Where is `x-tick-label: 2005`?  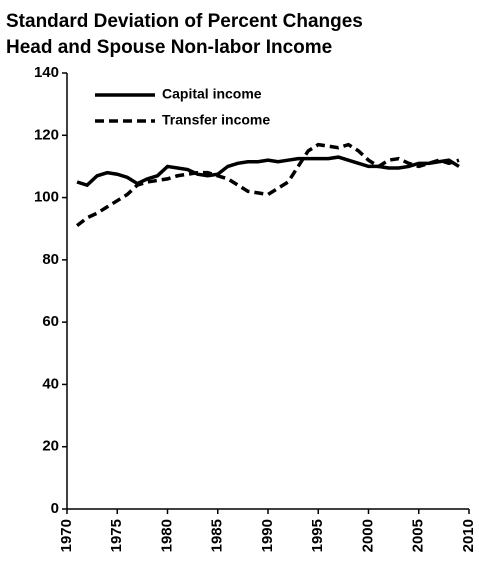
x-tick-label: 2005 is located at coordinates (418, 535).